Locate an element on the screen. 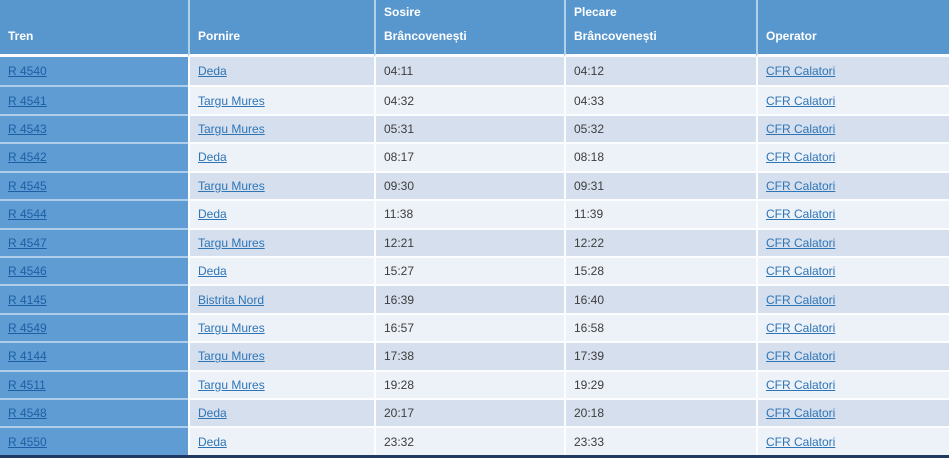 Image resolution: width=949 pixels, height=458 pixels. column-header-plecare: Plecare Brâncovenești is located at coordinates (660, 28).